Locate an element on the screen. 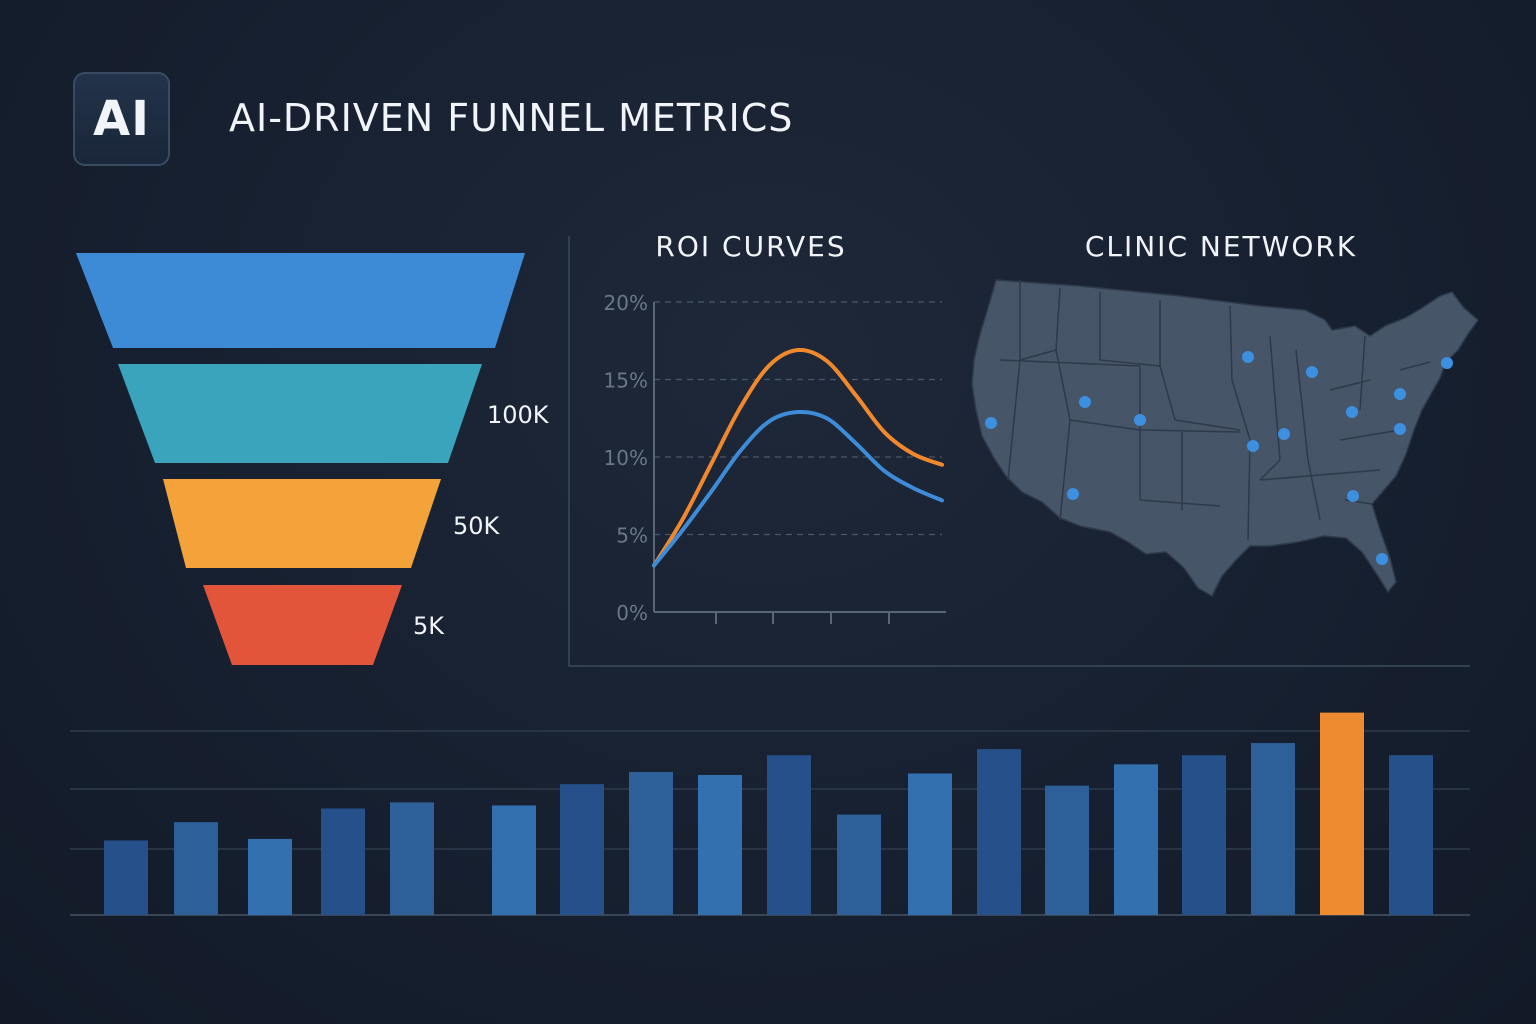  panel-divider-horizontal is located at coordinates (1019, 666).